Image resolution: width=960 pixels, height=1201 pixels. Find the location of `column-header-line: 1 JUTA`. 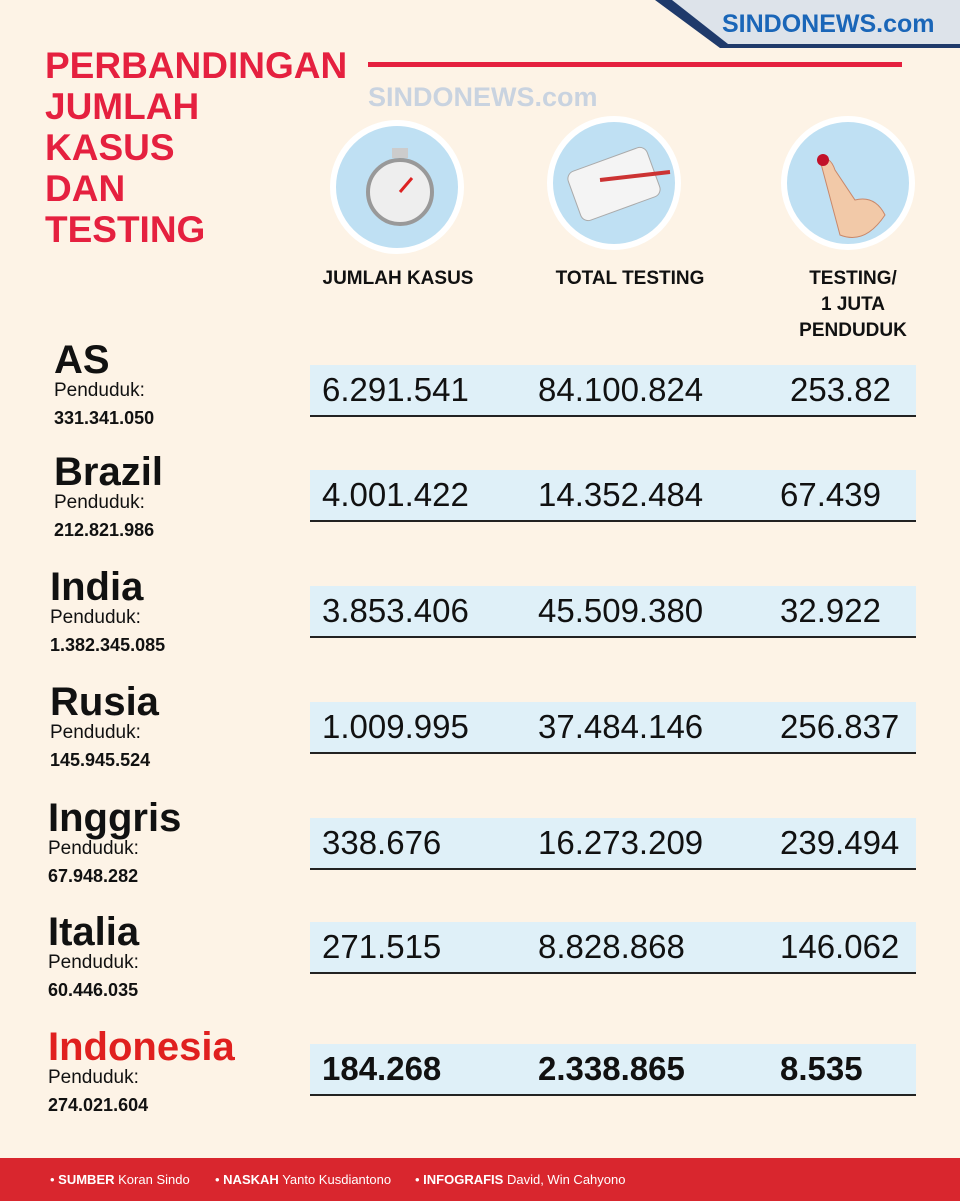

column-header-line: 1 JUTA is located at coordinates (853, 304).